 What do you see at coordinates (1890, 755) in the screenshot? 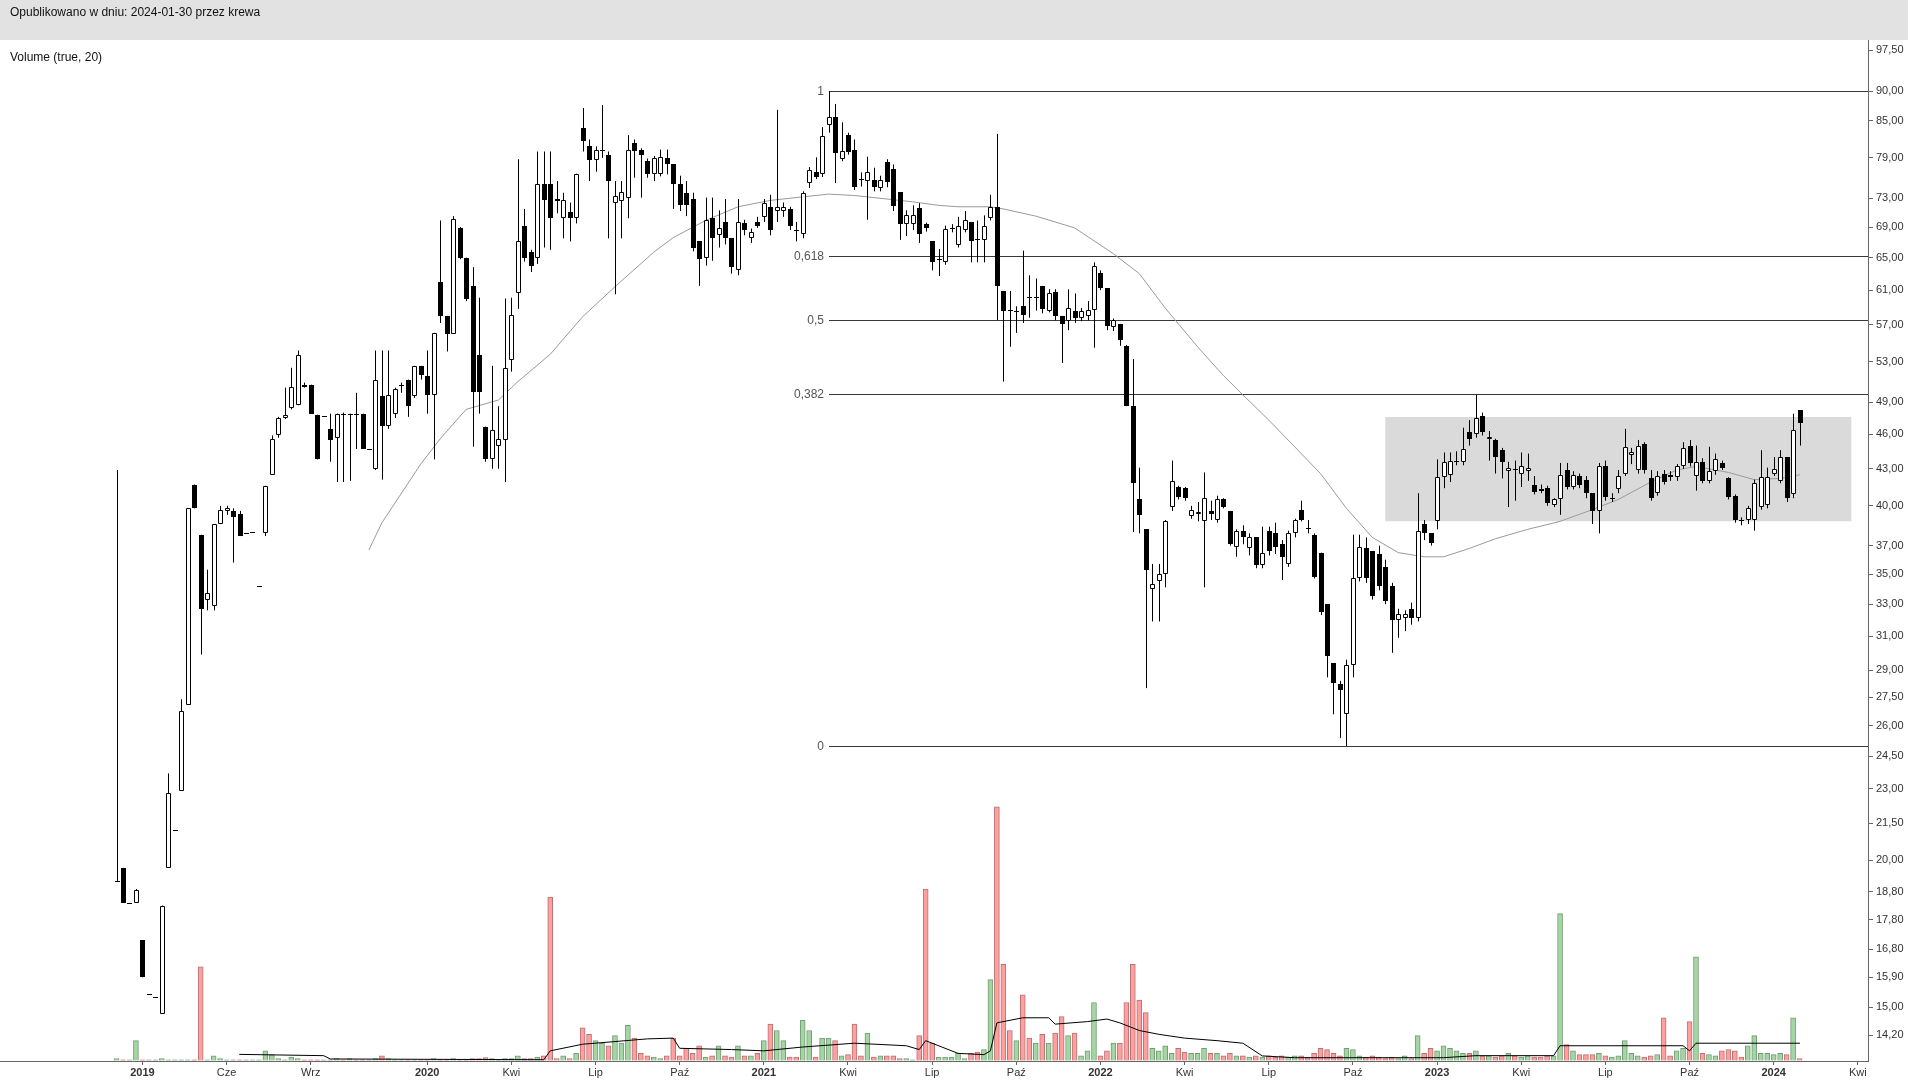
I see `y-tick-label: 24,50` at bounding box center [1890, 755].